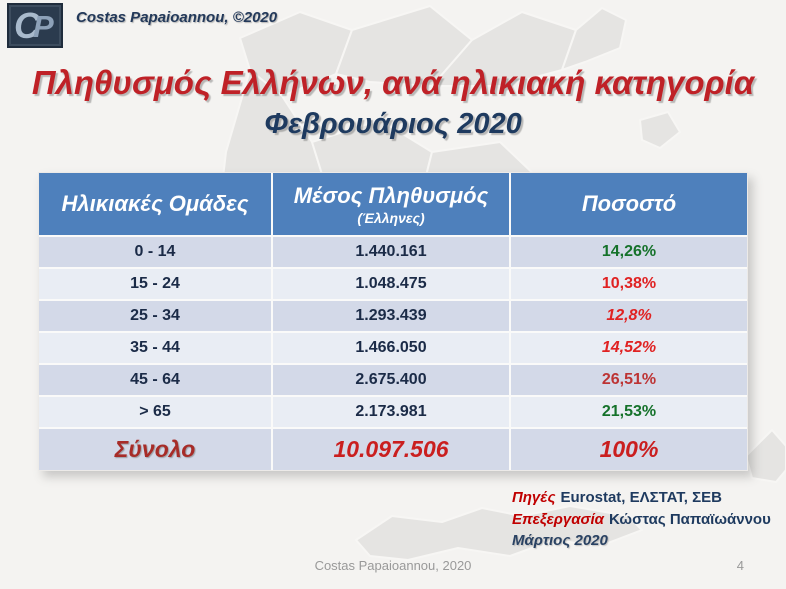 This screenshot has width=786, height=589. What do you see at coordinates (689, 519) in the screenshot?
I see `processing-value: Κώστας Παπαϊωάννου` at bounding box center [689, 519].